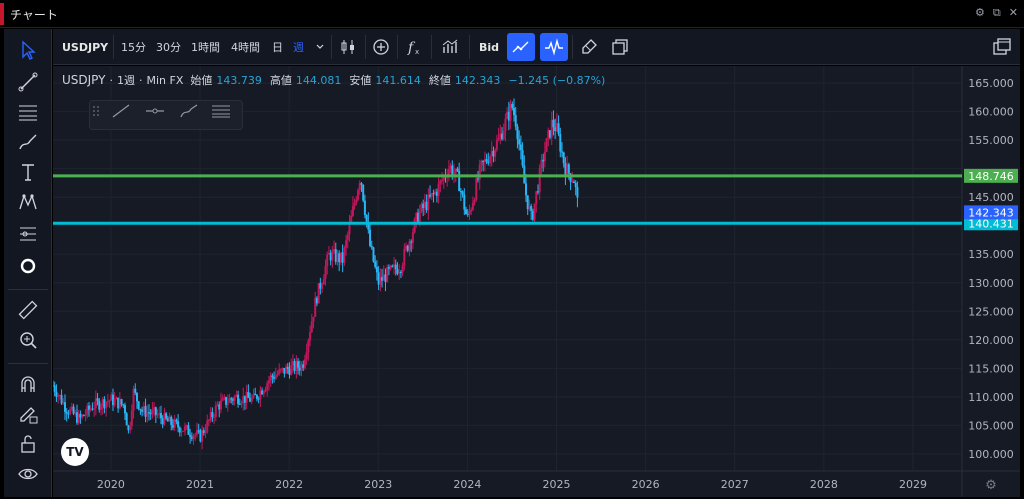 The width and height of the screenshot is (1024, 499). I want to click on chart-type-button, so click(348, 47).